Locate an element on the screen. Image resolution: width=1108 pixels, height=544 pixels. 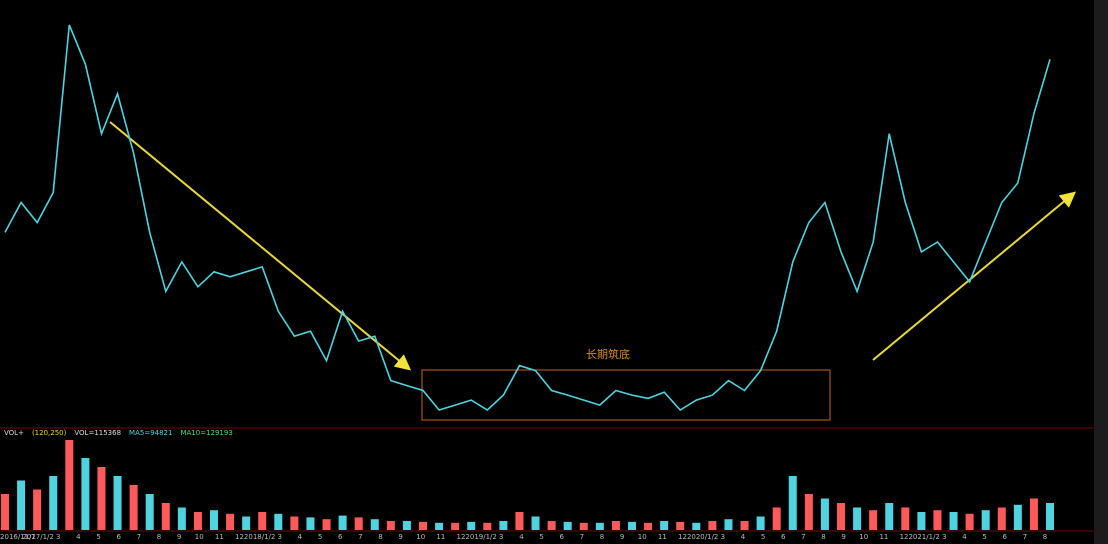
x-tick-label: 2020/1/2 is located at coordinates (702, 537).